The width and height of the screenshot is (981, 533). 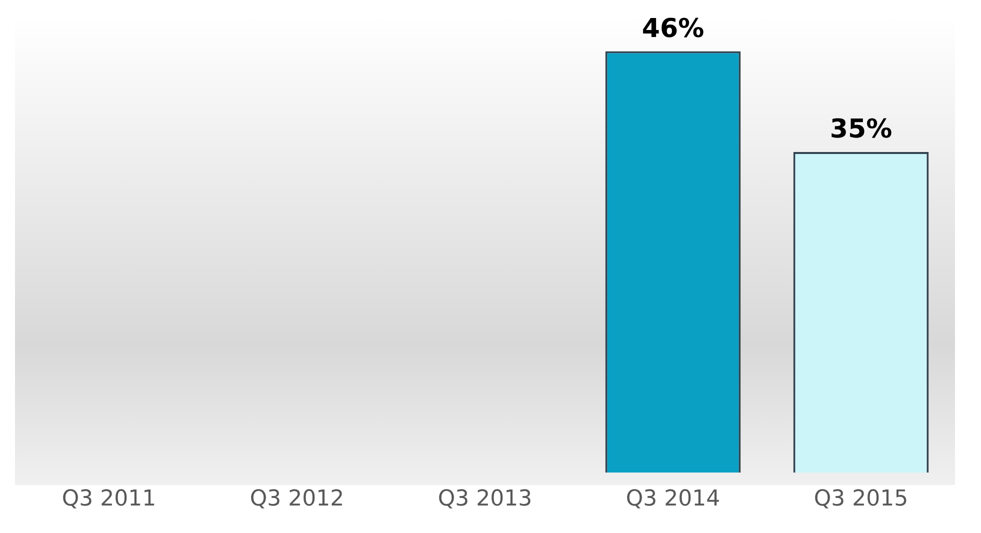 What do you see at coordinates (109, 499) in the screenshot?
I see `x-tick-label: Q3 2011` at bounding box center [109, 499].